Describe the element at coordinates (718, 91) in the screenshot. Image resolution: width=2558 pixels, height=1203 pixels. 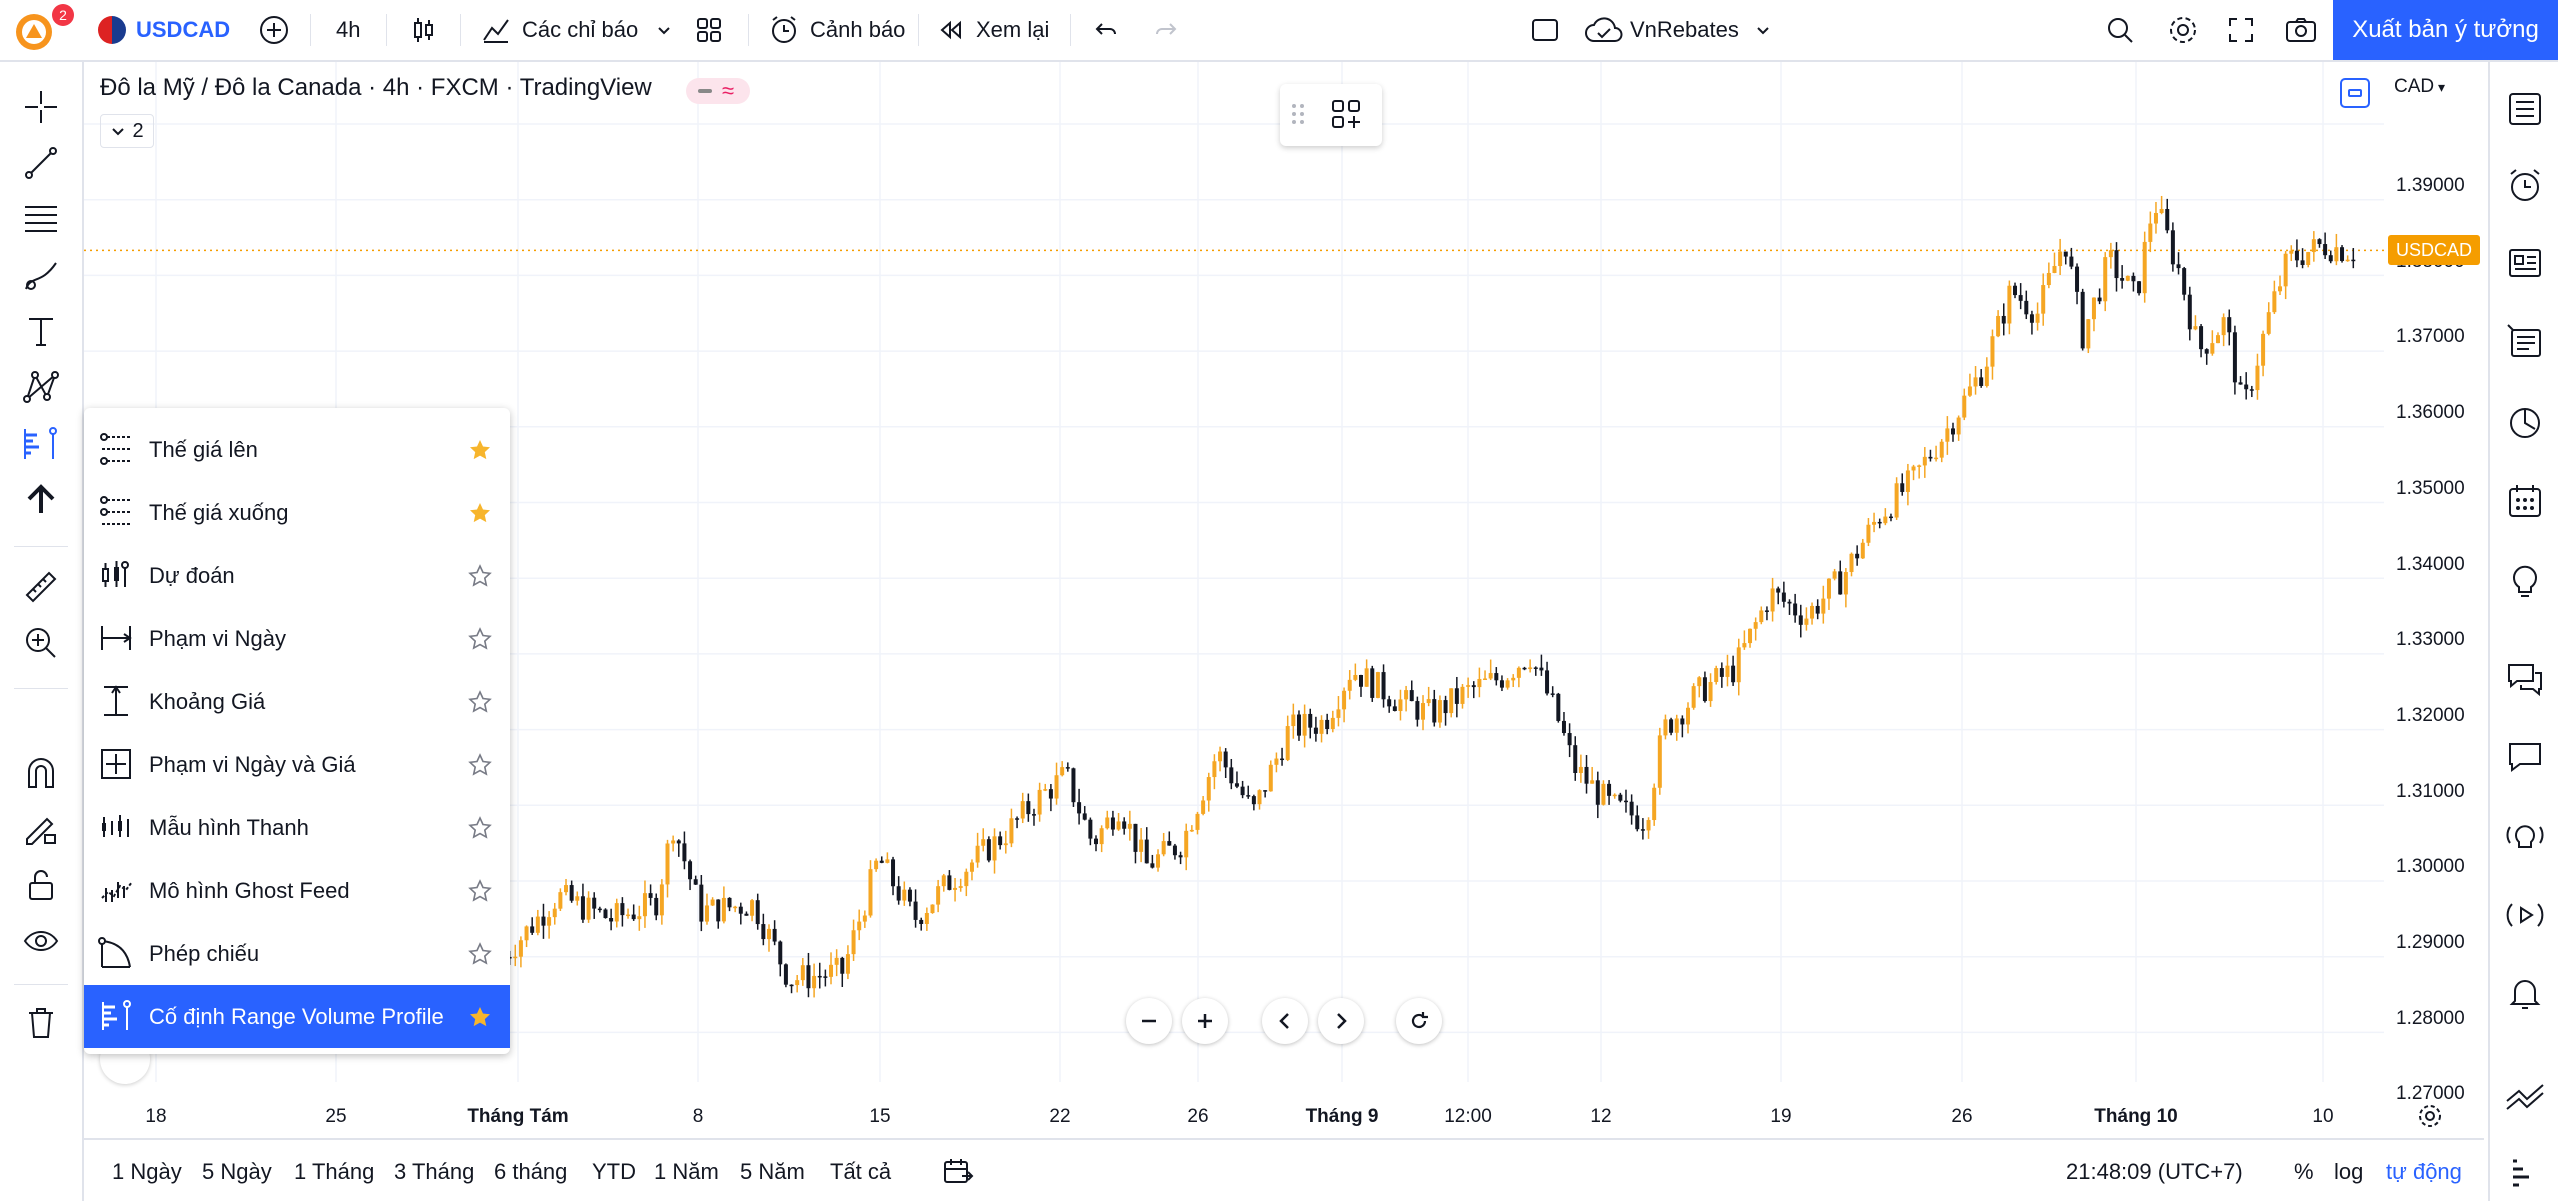
I see `legend-status-pill: ≈` at that location.